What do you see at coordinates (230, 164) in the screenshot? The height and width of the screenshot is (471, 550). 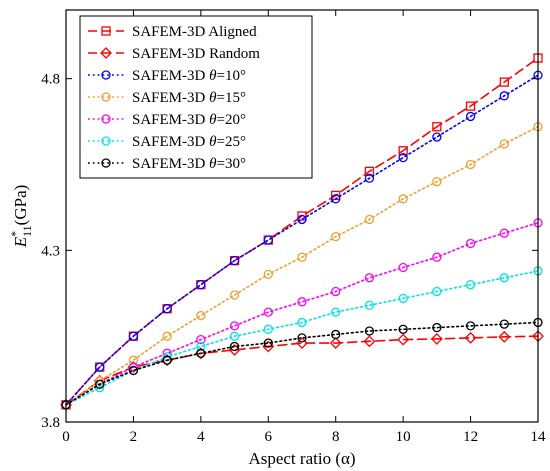 I see `legend-label-suffix: =30°` at bounding box center [230, 164].